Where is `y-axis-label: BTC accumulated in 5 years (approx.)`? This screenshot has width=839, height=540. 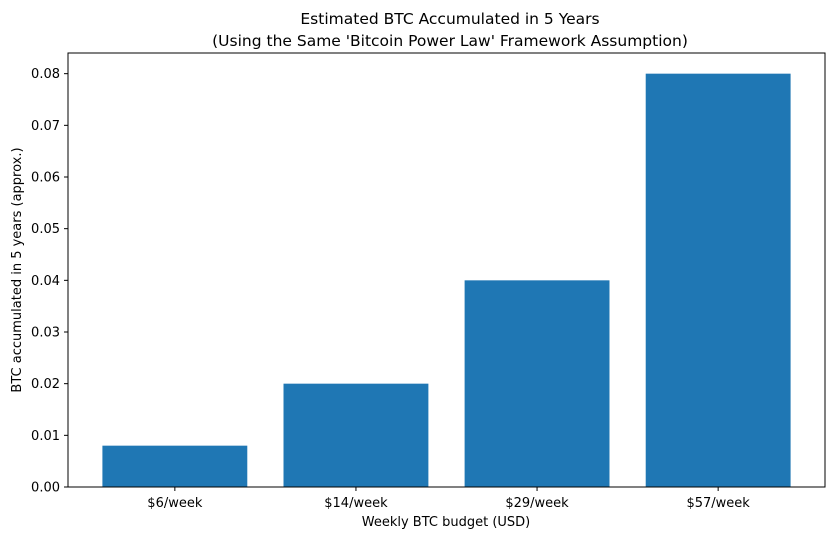 y-axis-label: BTC accumulated in 5 years (approx.) is located at coordinates (17, 269).